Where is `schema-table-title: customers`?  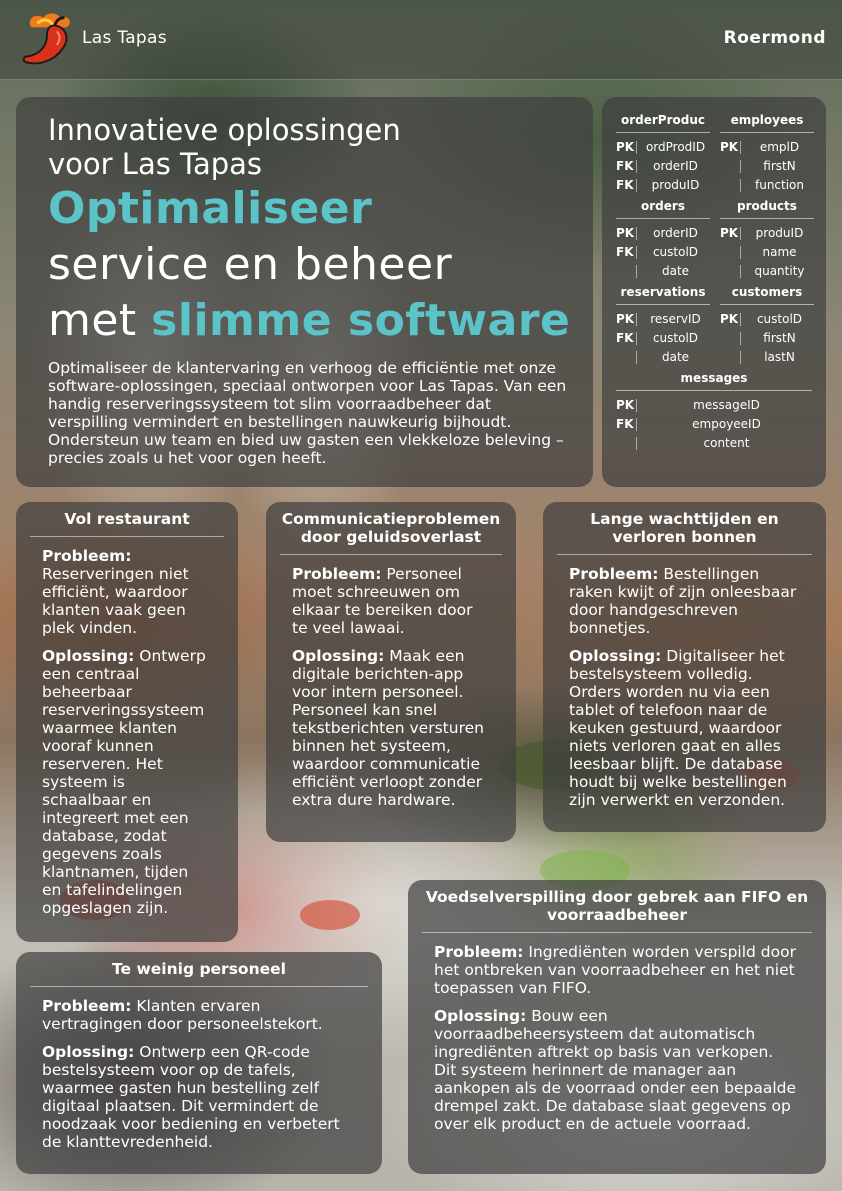 schema-table-title: customers is located at coordinates (767, 295).